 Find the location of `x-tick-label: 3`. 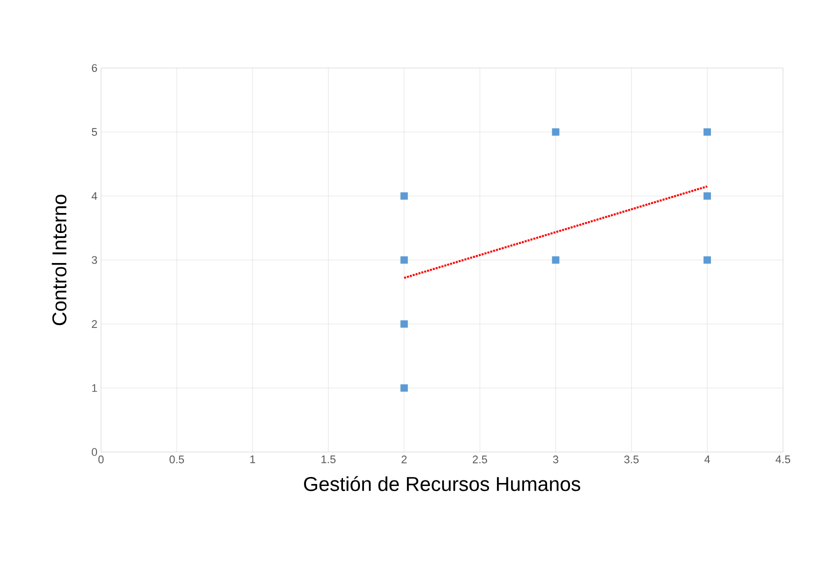

x-tick-label: 3 is located at coordinates (555, 460).